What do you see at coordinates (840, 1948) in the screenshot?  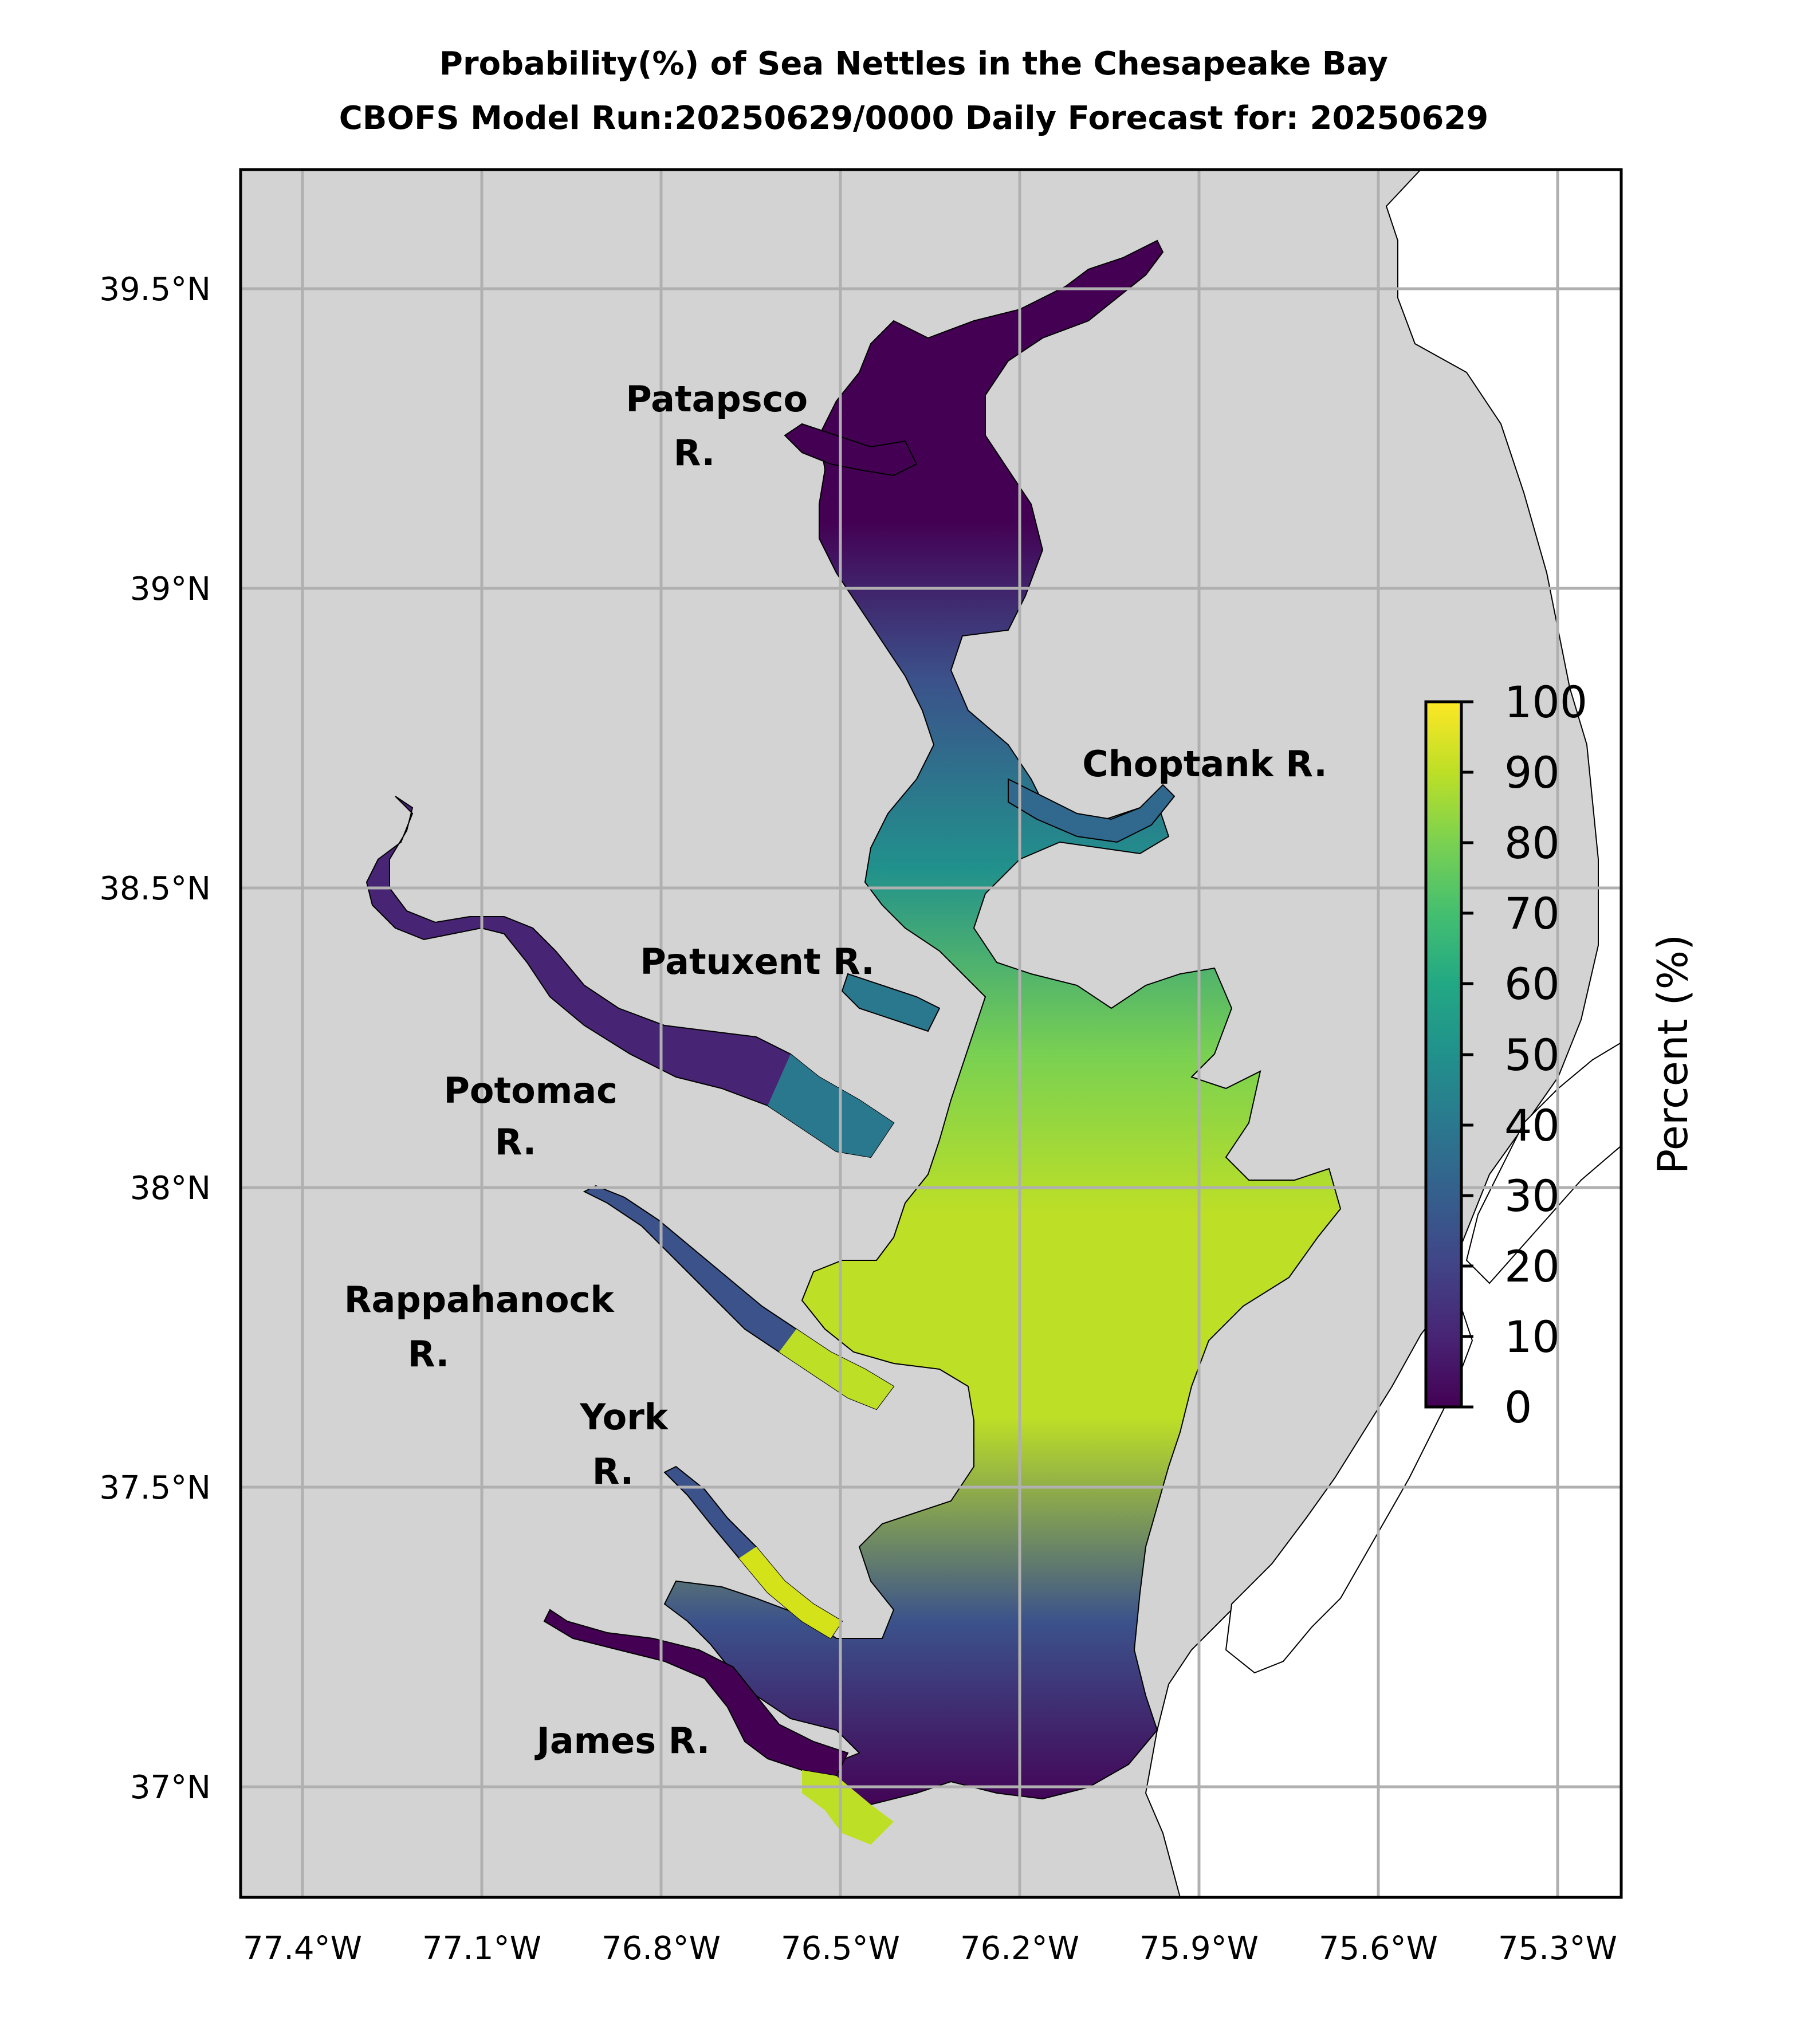 I see `x-tick-label: 76.5°W` at bounding box center [840, 1948].